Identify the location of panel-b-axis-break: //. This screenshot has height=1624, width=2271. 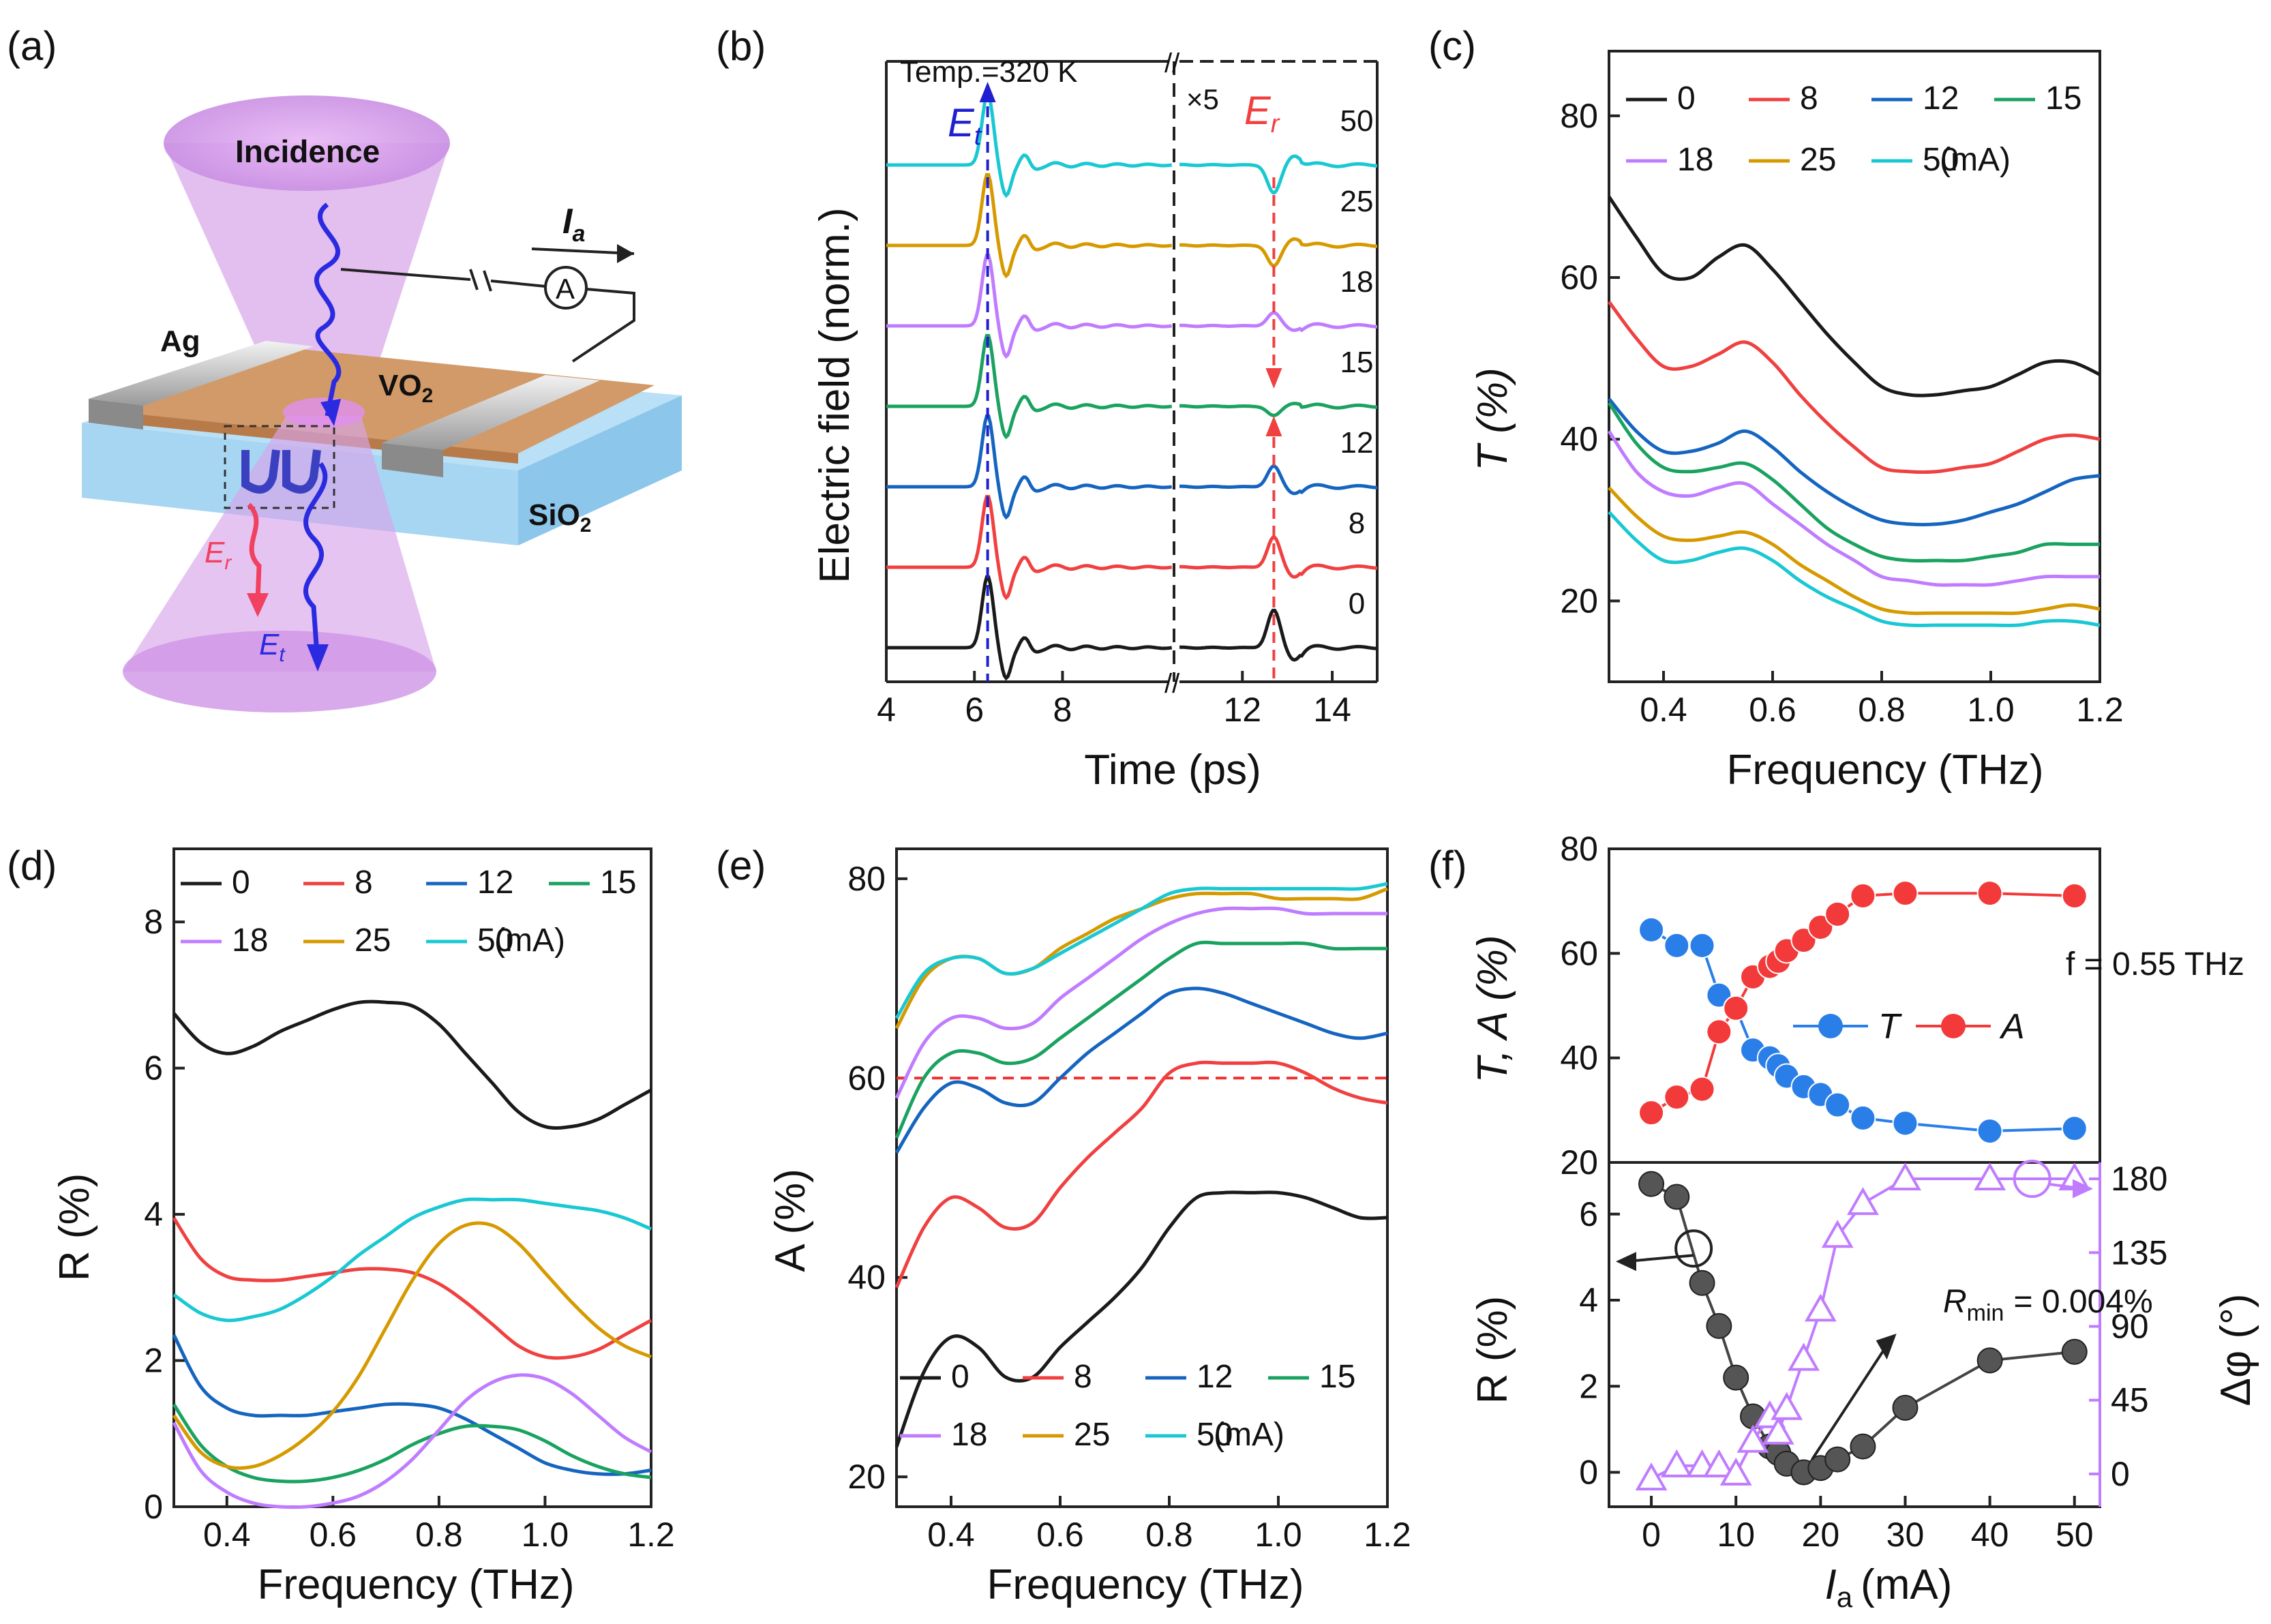
(1172, 684).